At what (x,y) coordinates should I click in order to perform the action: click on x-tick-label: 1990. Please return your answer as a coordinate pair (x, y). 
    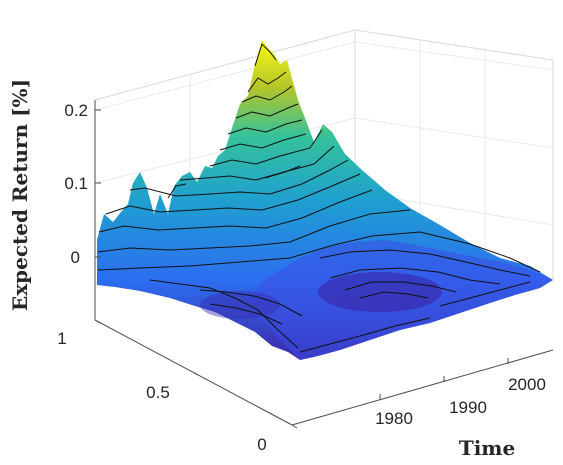
    Looking at the image, I should click on (468, 407).